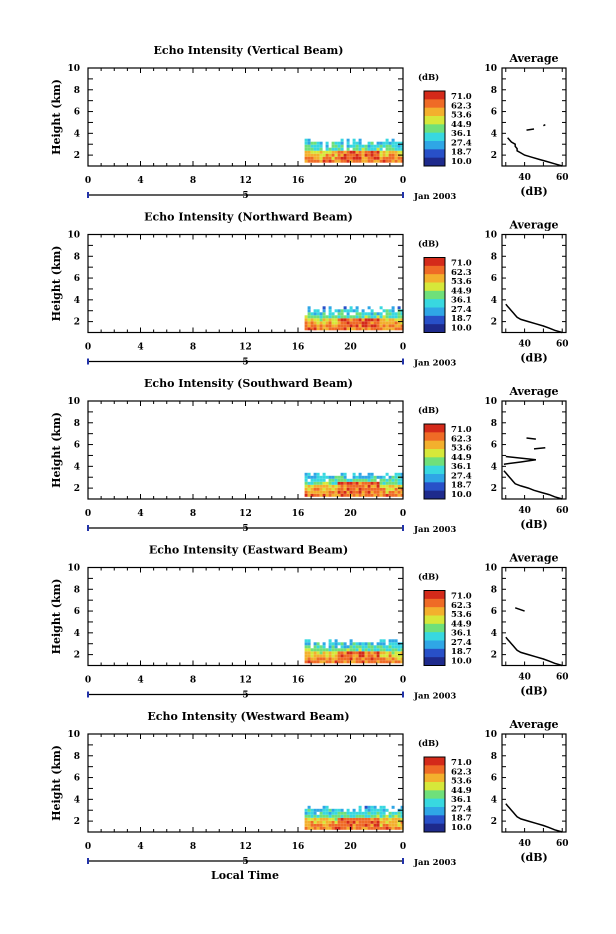 The height and width of the screenshot is (934, 616). I want to click on heatmap-cells, so click(354, 150).